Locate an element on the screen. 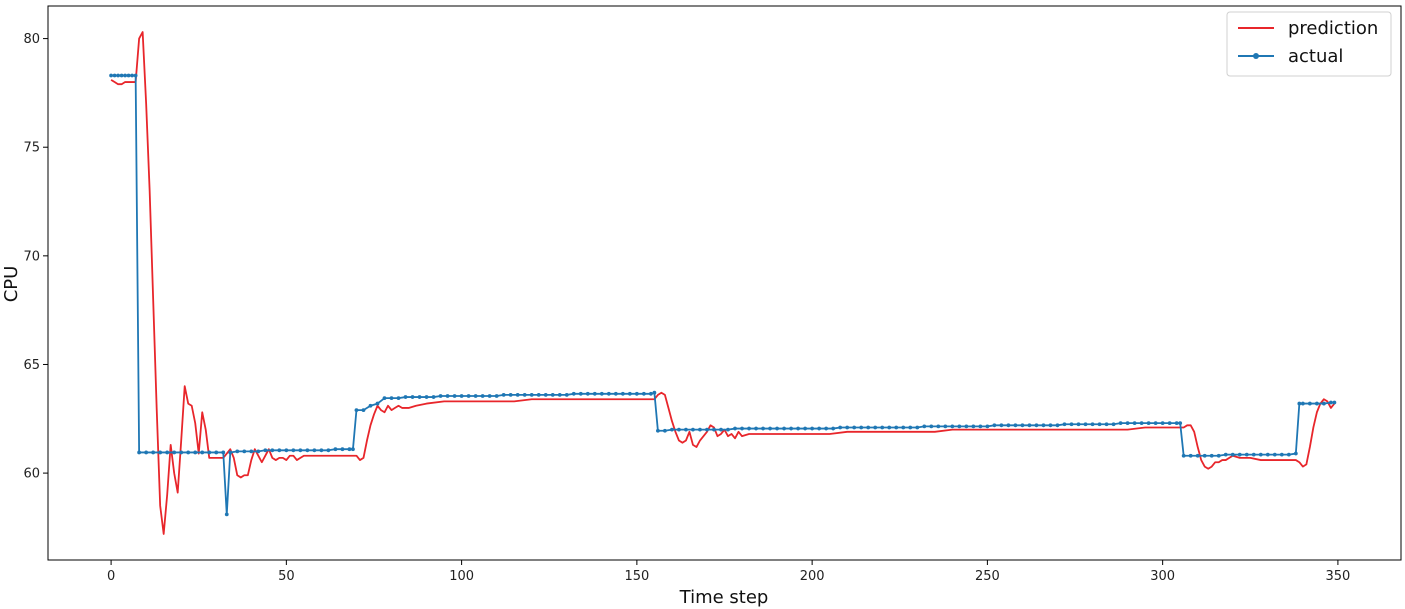 The width and height of the screenshot is (1405, 609). x-tick-label: 350 is located at coordinates (1337, 576).